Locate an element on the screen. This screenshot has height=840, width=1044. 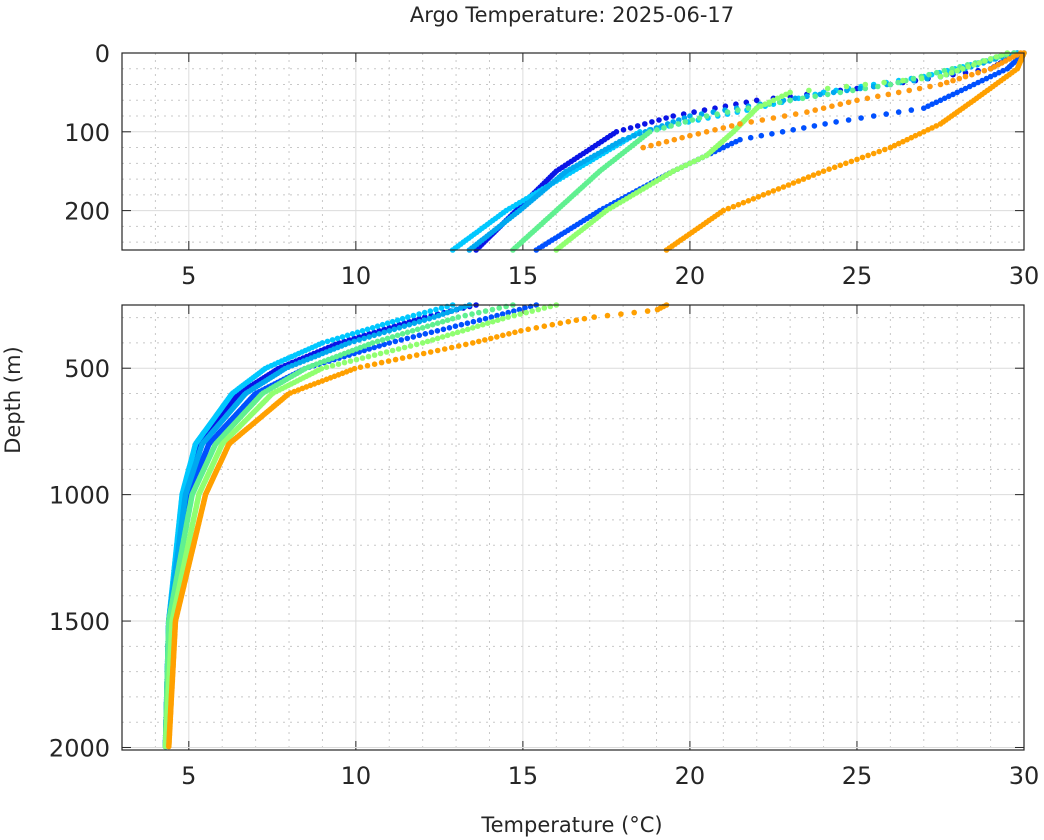
x-tick-label: 5 is located at coordinates (188, 776).